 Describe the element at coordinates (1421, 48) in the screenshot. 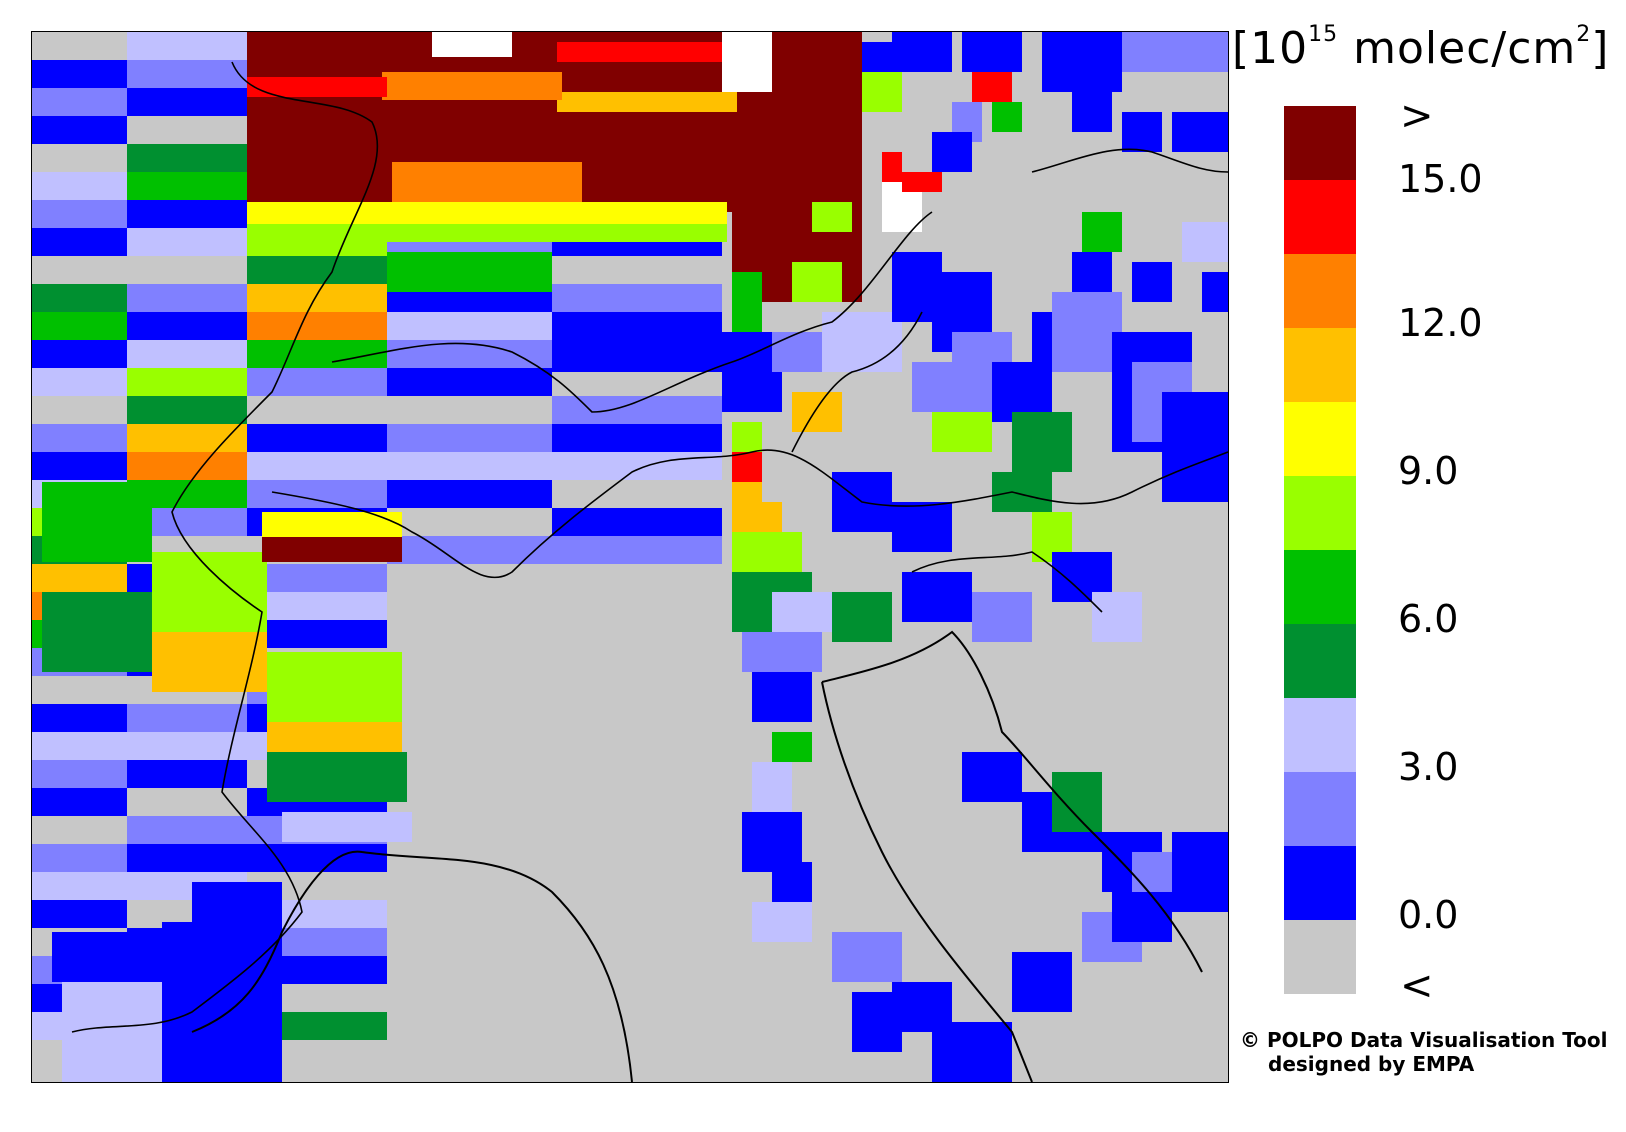

I see `colorbar-unit-label: [1015 molec/cm2]` at that location.